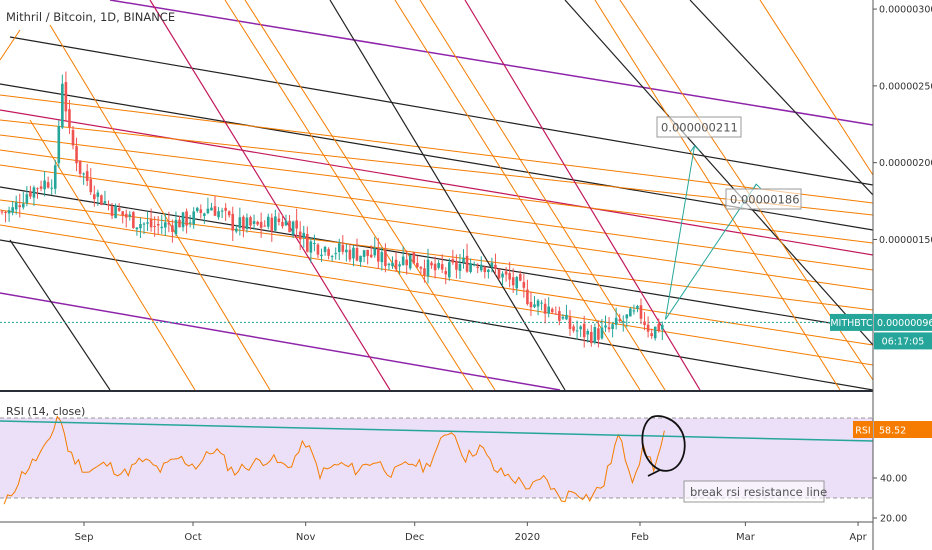 This screenshot has height=550, width=932. Describe the element at coordinates (280, 341) in the screenshot. I see `pitchfork-lower-outer-line` at that location.